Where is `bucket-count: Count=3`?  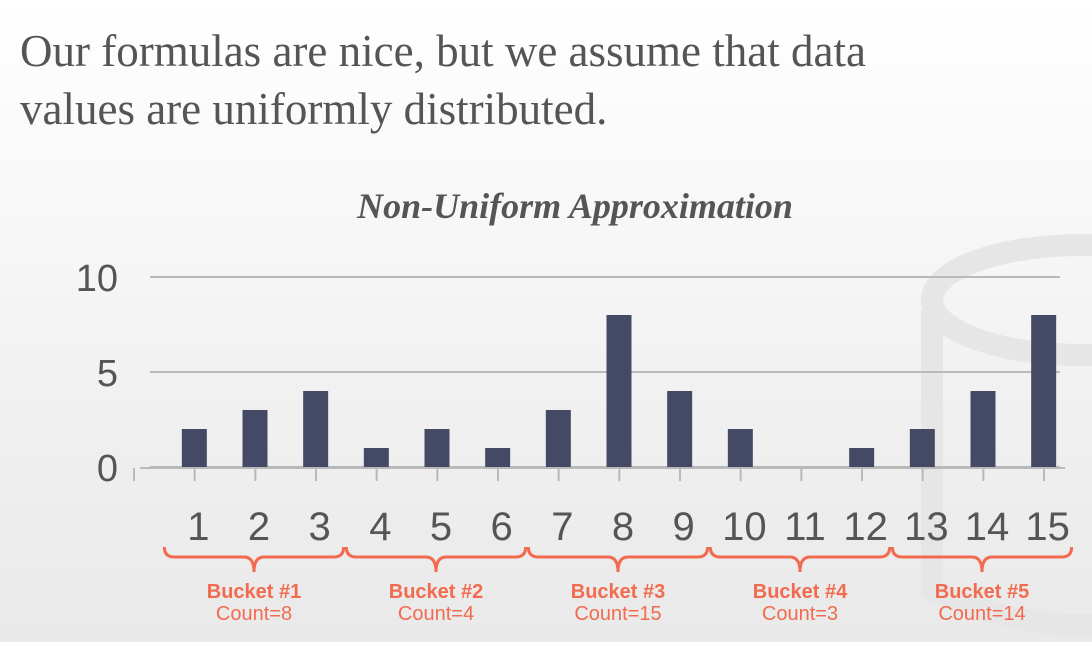
bucket-count: Count=3 is located at coordinates (800, 614).